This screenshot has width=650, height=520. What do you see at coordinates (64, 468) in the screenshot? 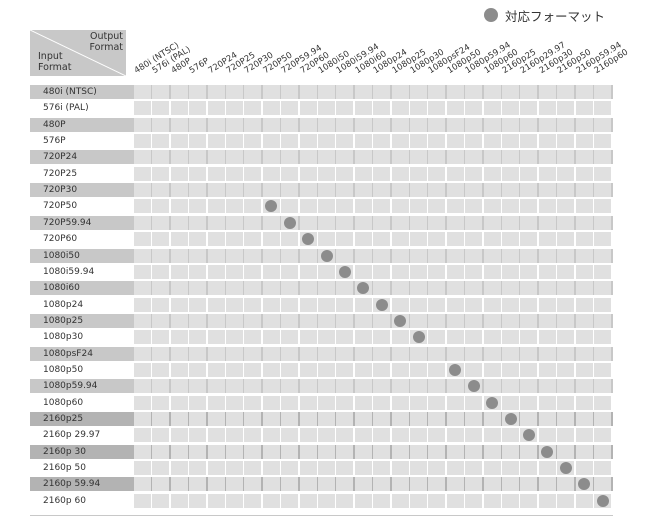
I see `row-header: 2160p 50` at bounding box center [64, 468].